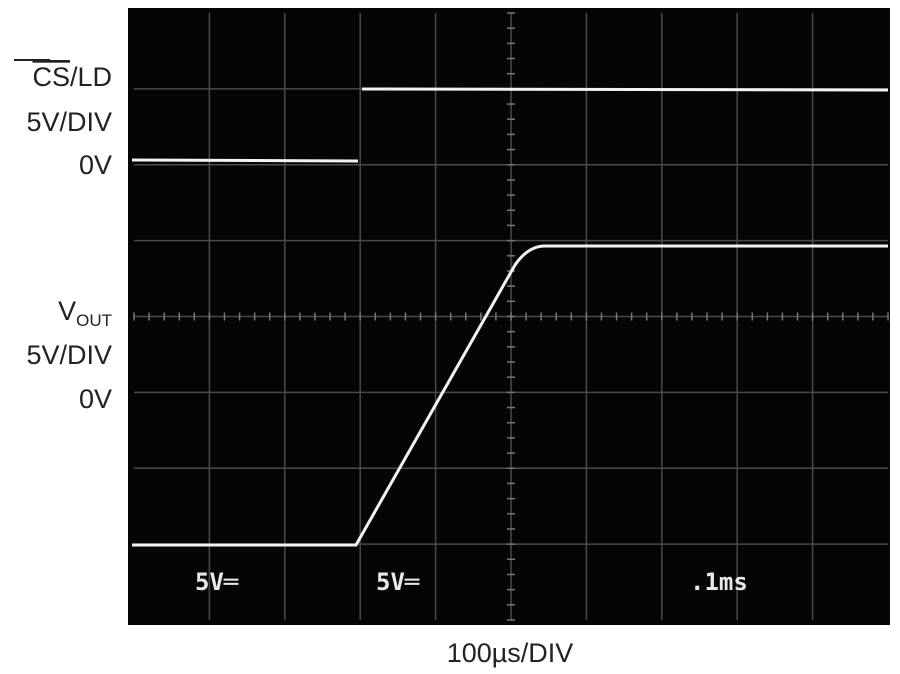 This screenshot has height=674, width=900. What do you see at coordinates (95, 399) in the screenshot?
I see `channel2-ground: 0V` at bounding box center [95, 399].